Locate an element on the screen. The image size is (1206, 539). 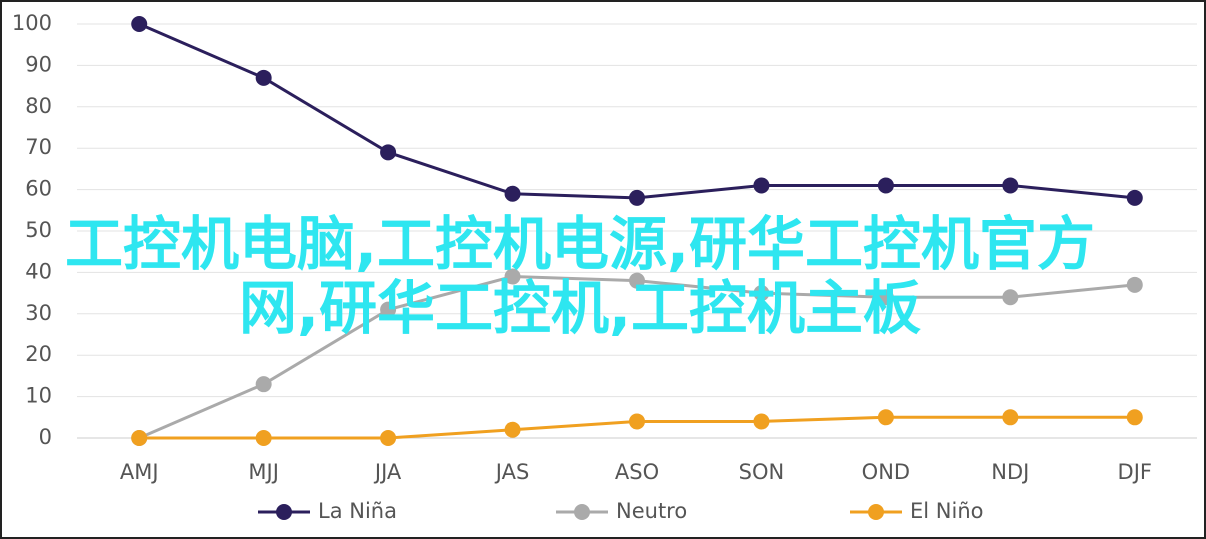
x-tick-label: JJA is located at coordinates (387, 472).